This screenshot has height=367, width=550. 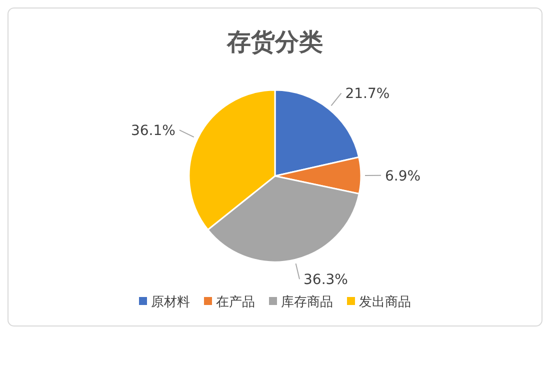 What do you see at coordinates (235, 302) in the screenshot?
I see `legend-label: 在产品` at bounding box center [235, 302].